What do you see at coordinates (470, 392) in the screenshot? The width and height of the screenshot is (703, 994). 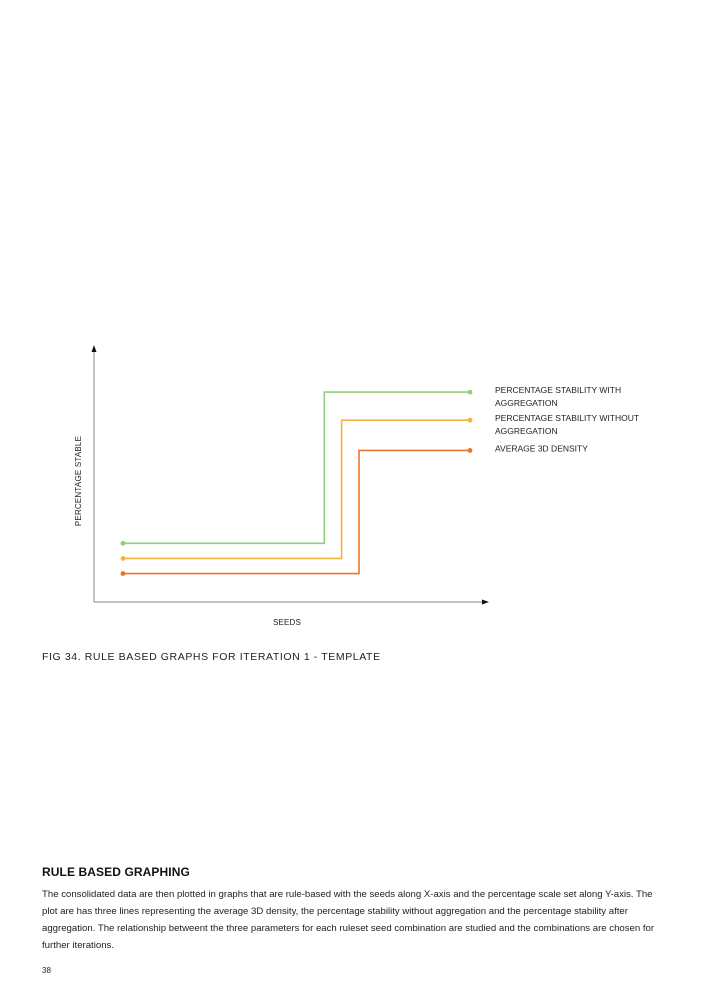 I see `series-1-end-point` at bounding box center [470, 392].